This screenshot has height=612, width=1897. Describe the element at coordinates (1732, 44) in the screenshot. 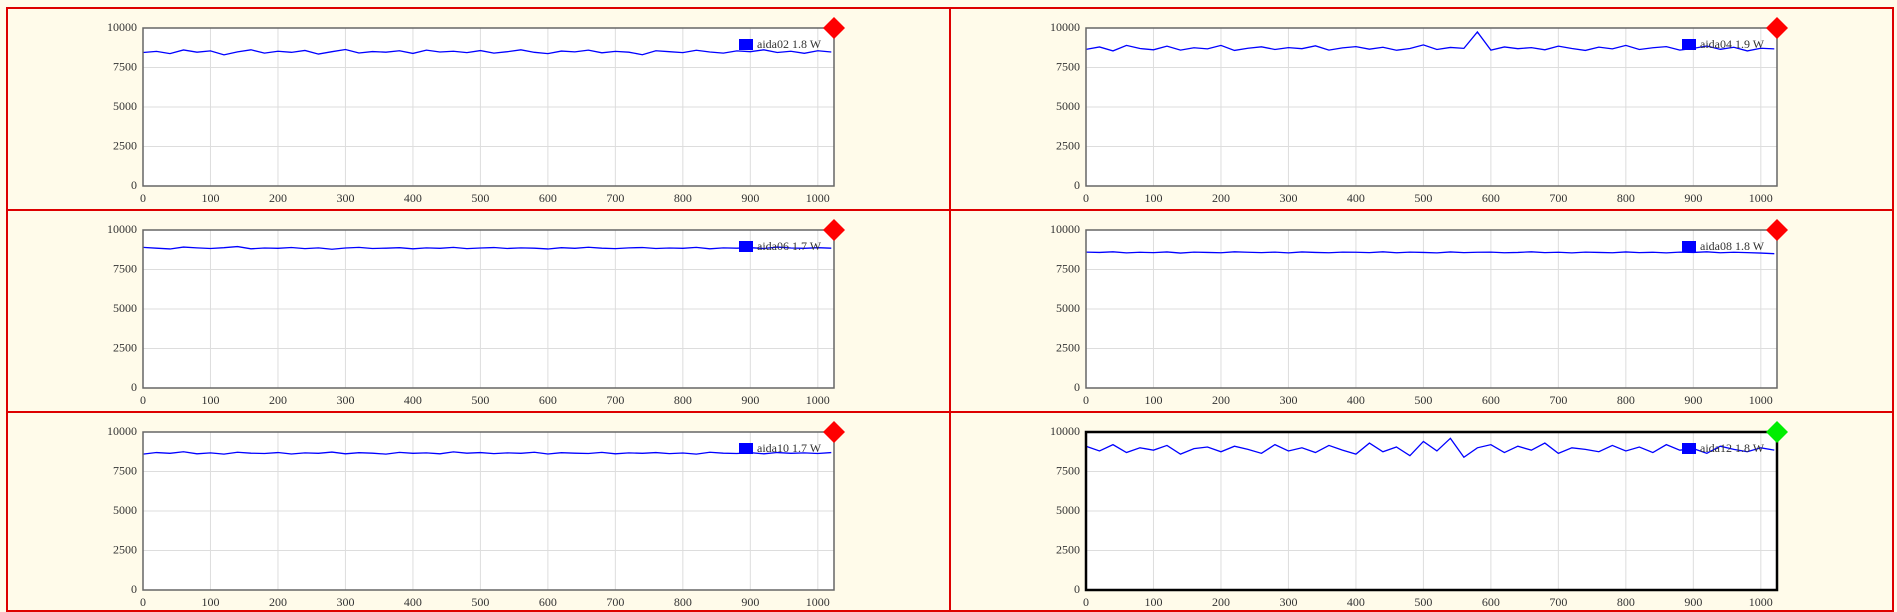

I see `legend-label: aida04 1.9 W` at that location.